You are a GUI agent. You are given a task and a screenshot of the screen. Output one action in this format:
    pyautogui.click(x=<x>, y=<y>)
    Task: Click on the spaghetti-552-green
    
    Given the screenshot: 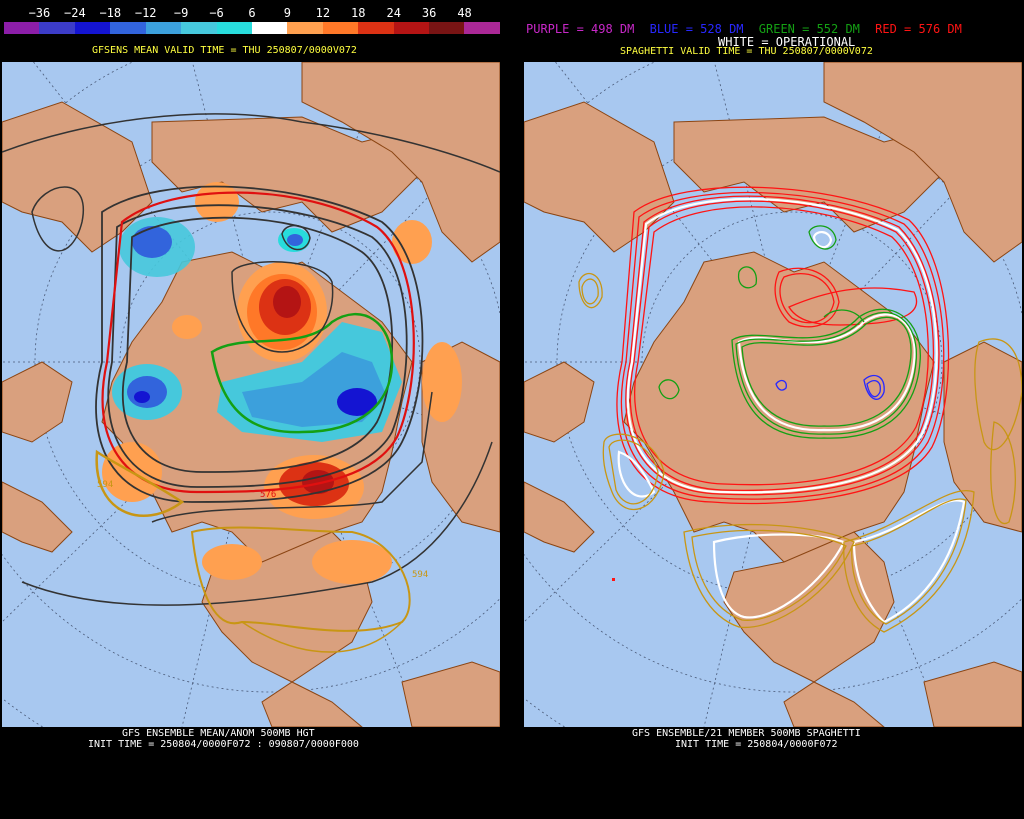 What is the action you would take?
    pyautogui.click(x=789, y=332)
    